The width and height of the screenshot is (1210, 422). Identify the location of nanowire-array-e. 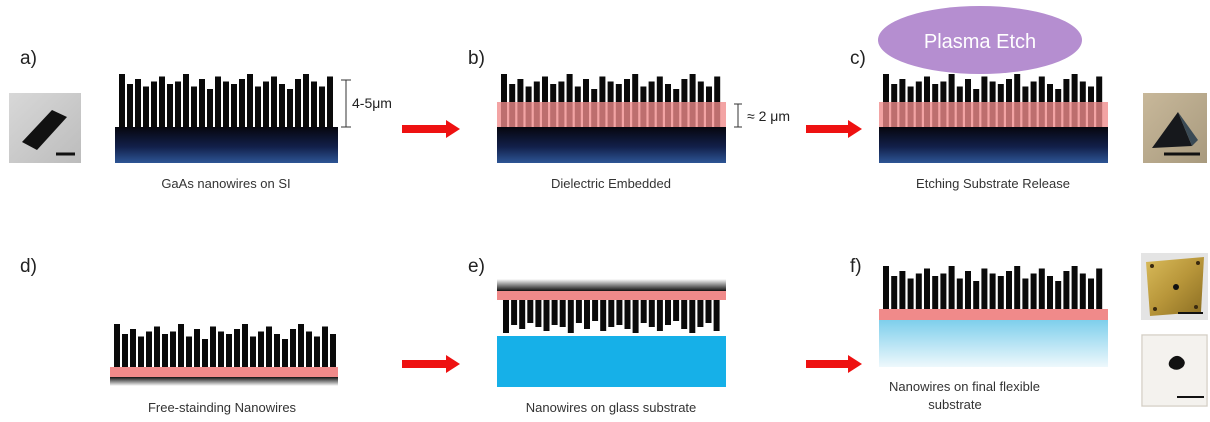
(611, 316).